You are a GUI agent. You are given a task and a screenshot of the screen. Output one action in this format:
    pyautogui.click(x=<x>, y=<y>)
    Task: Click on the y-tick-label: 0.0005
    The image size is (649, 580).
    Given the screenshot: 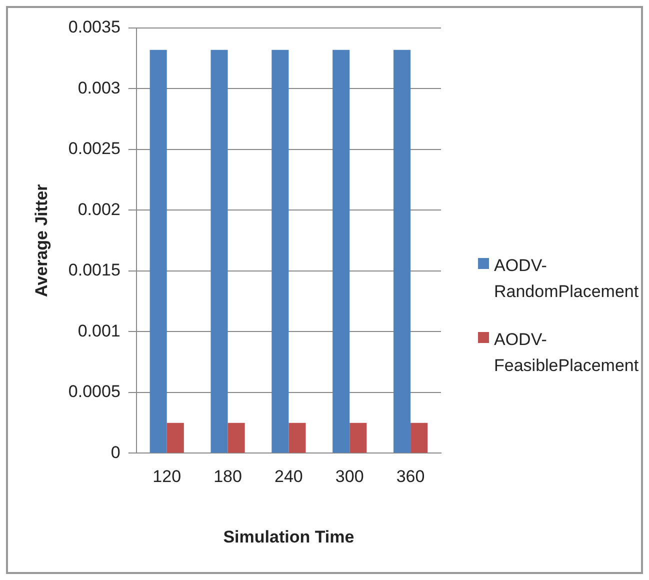 What is the action you would take?
    pyautogui.click(x=94, y=392)
    